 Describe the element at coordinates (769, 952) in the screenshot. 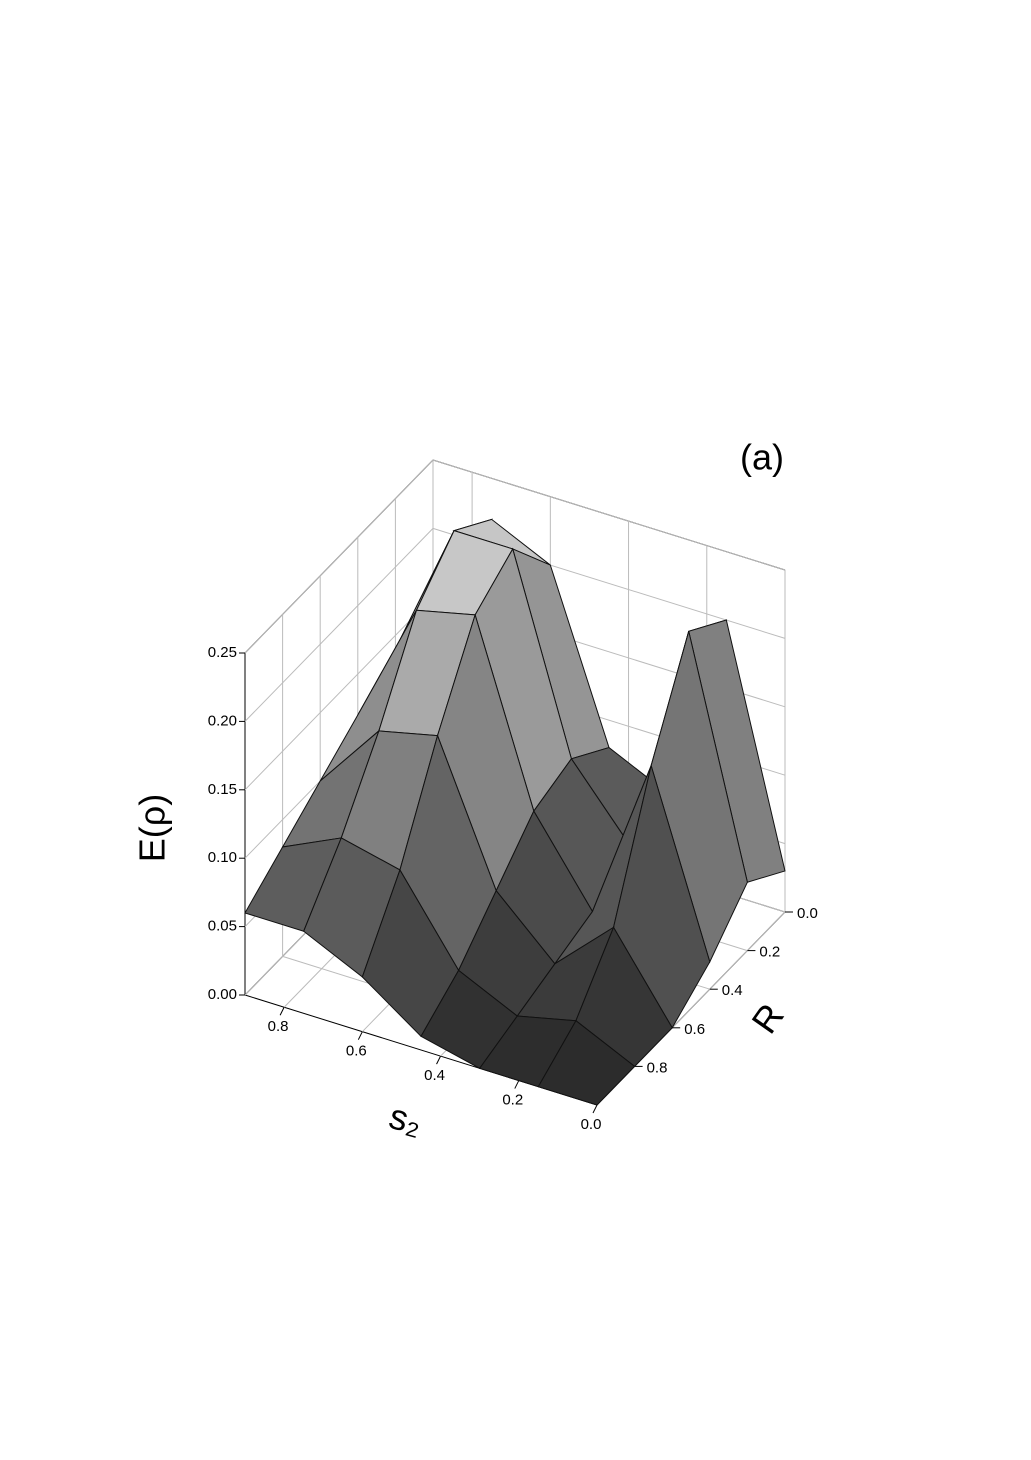

I see `y-tick-label: 0.2` at that location.